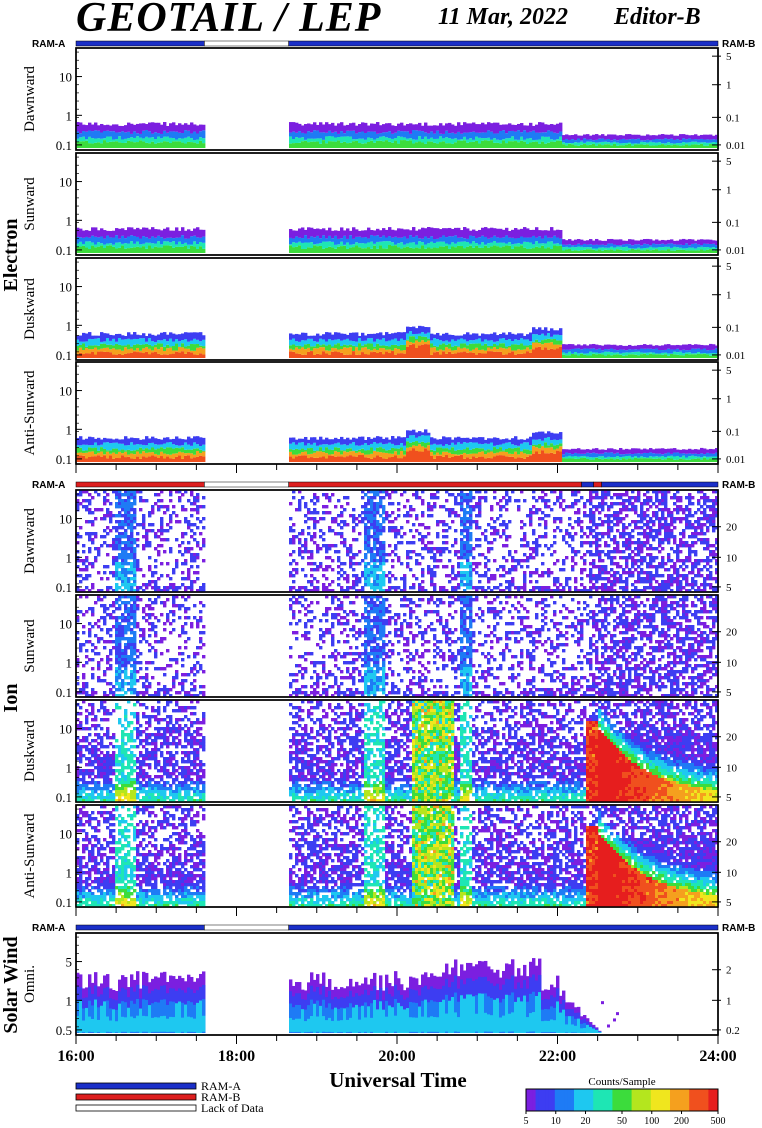 The width and height of the screenshot is (762, 1128). I want to click on panel-label: Dawnward, so click(30, 99).